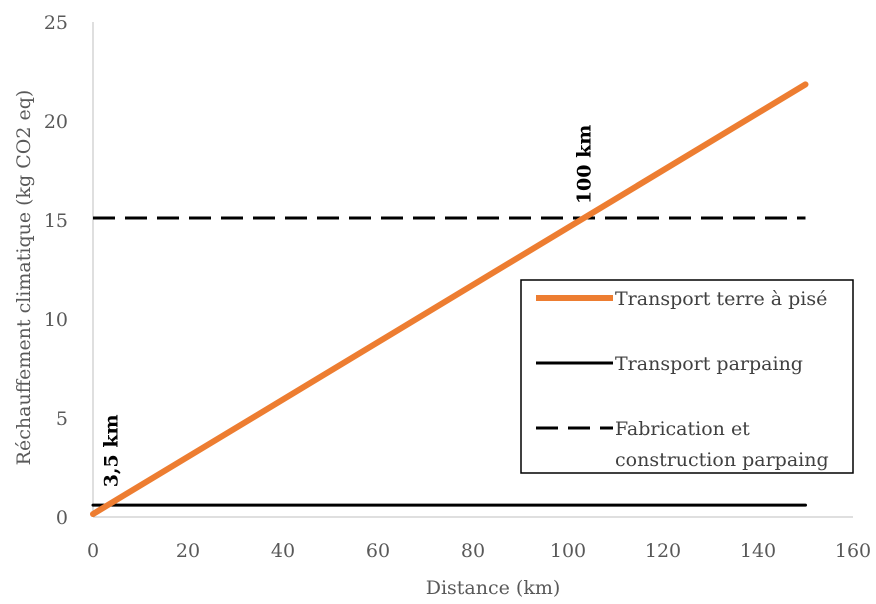  What do you see at coordinates (56, 122) in the screenshot?
I see `y-tick-label: 20` at bounding box center [56, 122].